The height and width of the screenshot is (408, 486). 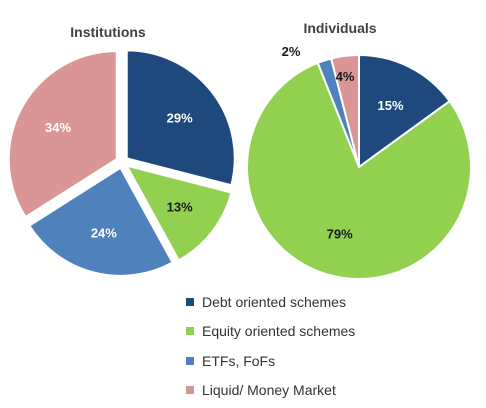 What do you see at coordinates (291, 51) in the screenshot?
I see `slice-label-etf: 2%` at bounding box center [291, 51].